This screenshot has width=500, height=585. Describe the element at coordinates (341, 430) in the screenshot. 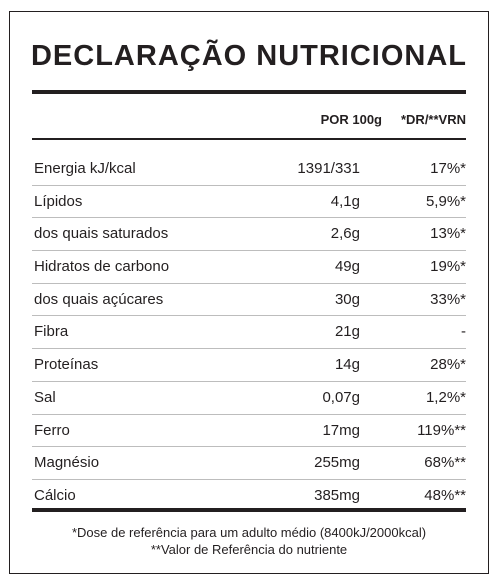

I see `nutrient-value: 17mg` at that location.